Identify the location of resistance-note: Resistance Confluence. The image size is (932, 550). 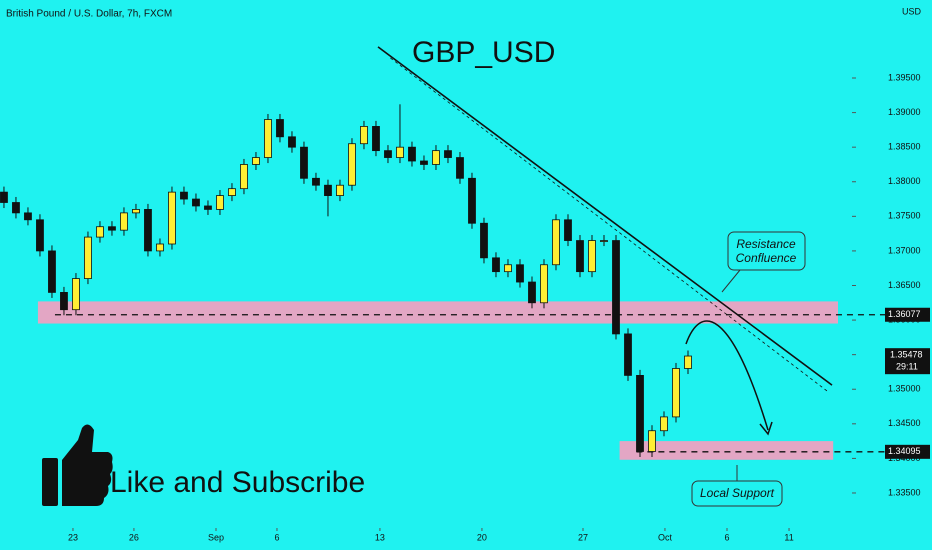
(766, 251).